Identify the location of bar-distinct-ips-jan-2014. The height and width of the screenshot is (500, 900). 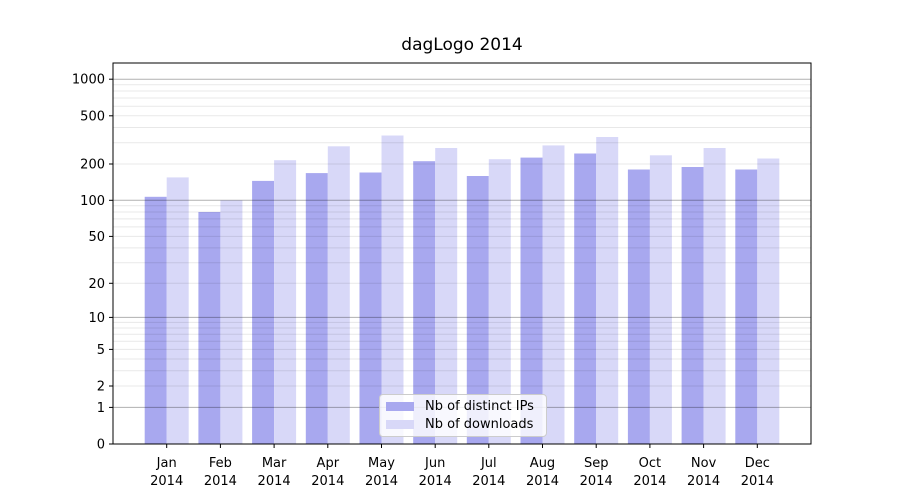
(155, 320).